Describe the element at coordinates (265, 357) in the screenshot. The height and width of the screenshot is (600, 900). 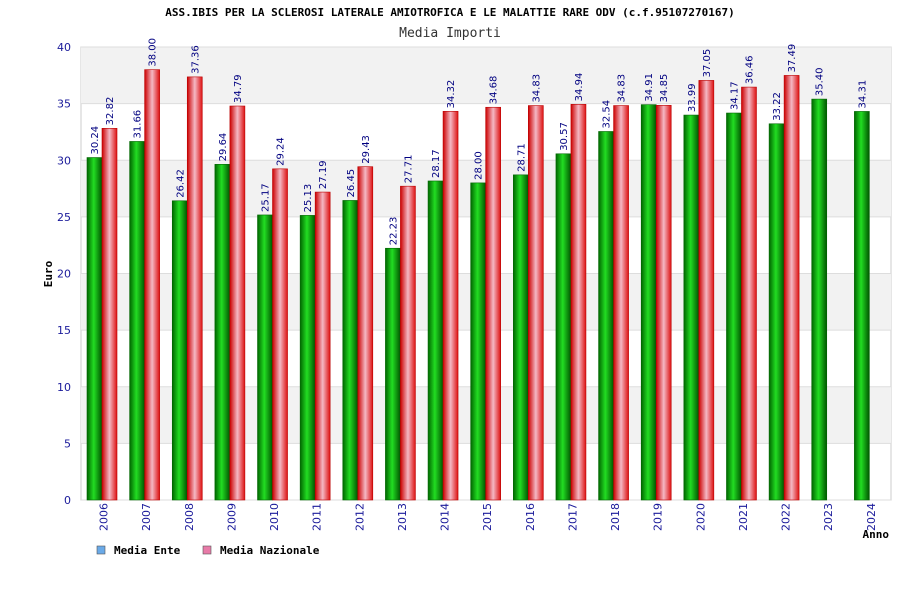
I see `bar-media-ente-2010` at that location.